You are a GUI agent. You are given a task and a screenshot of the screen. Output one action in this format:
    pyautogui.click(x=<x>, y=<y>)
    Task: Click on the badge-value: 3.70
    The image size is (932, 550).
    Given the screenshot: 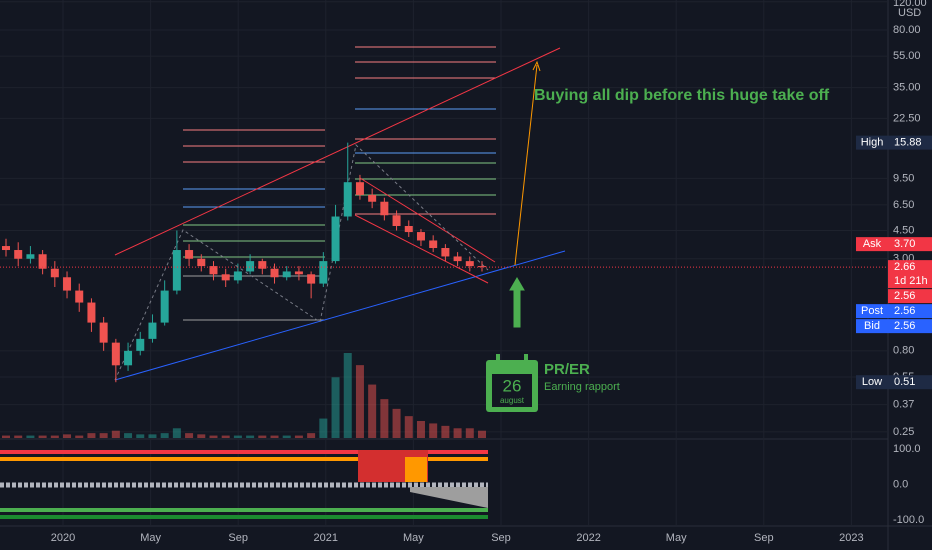 What is the action you would take?
    pyautogui.click(x=904, y=244)
    